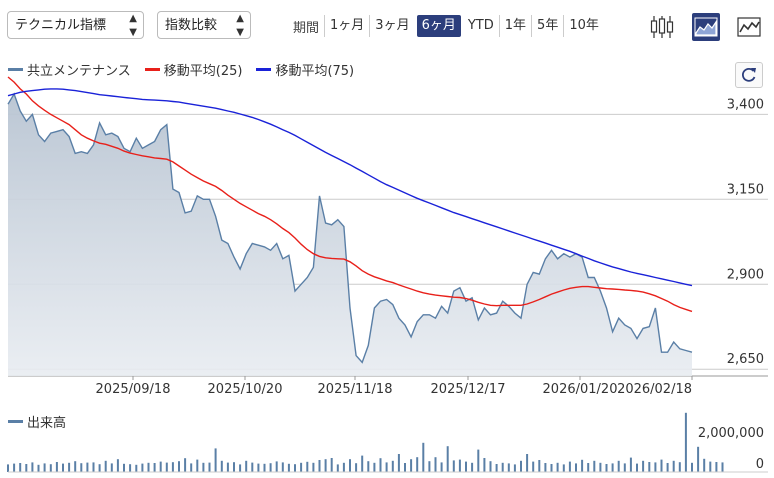 The width and height of the screenshot is (774, 478). What do you see at coordinates (193, 69) in the screenshot?
I see `legend-item-ma25: 移動平均(25)` at bounding box center [193, 69].